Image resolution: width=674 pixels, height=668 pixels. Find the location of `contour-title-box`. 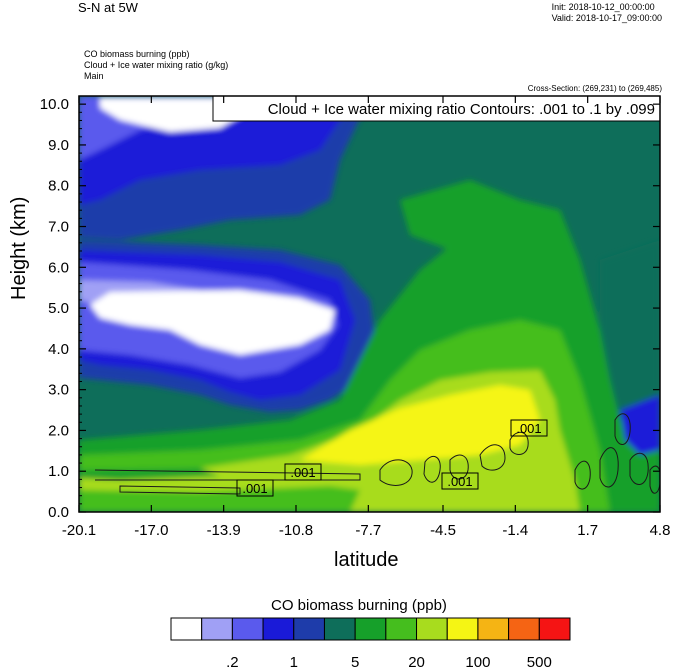

contour-title-box is located at coordinates (436, 108).